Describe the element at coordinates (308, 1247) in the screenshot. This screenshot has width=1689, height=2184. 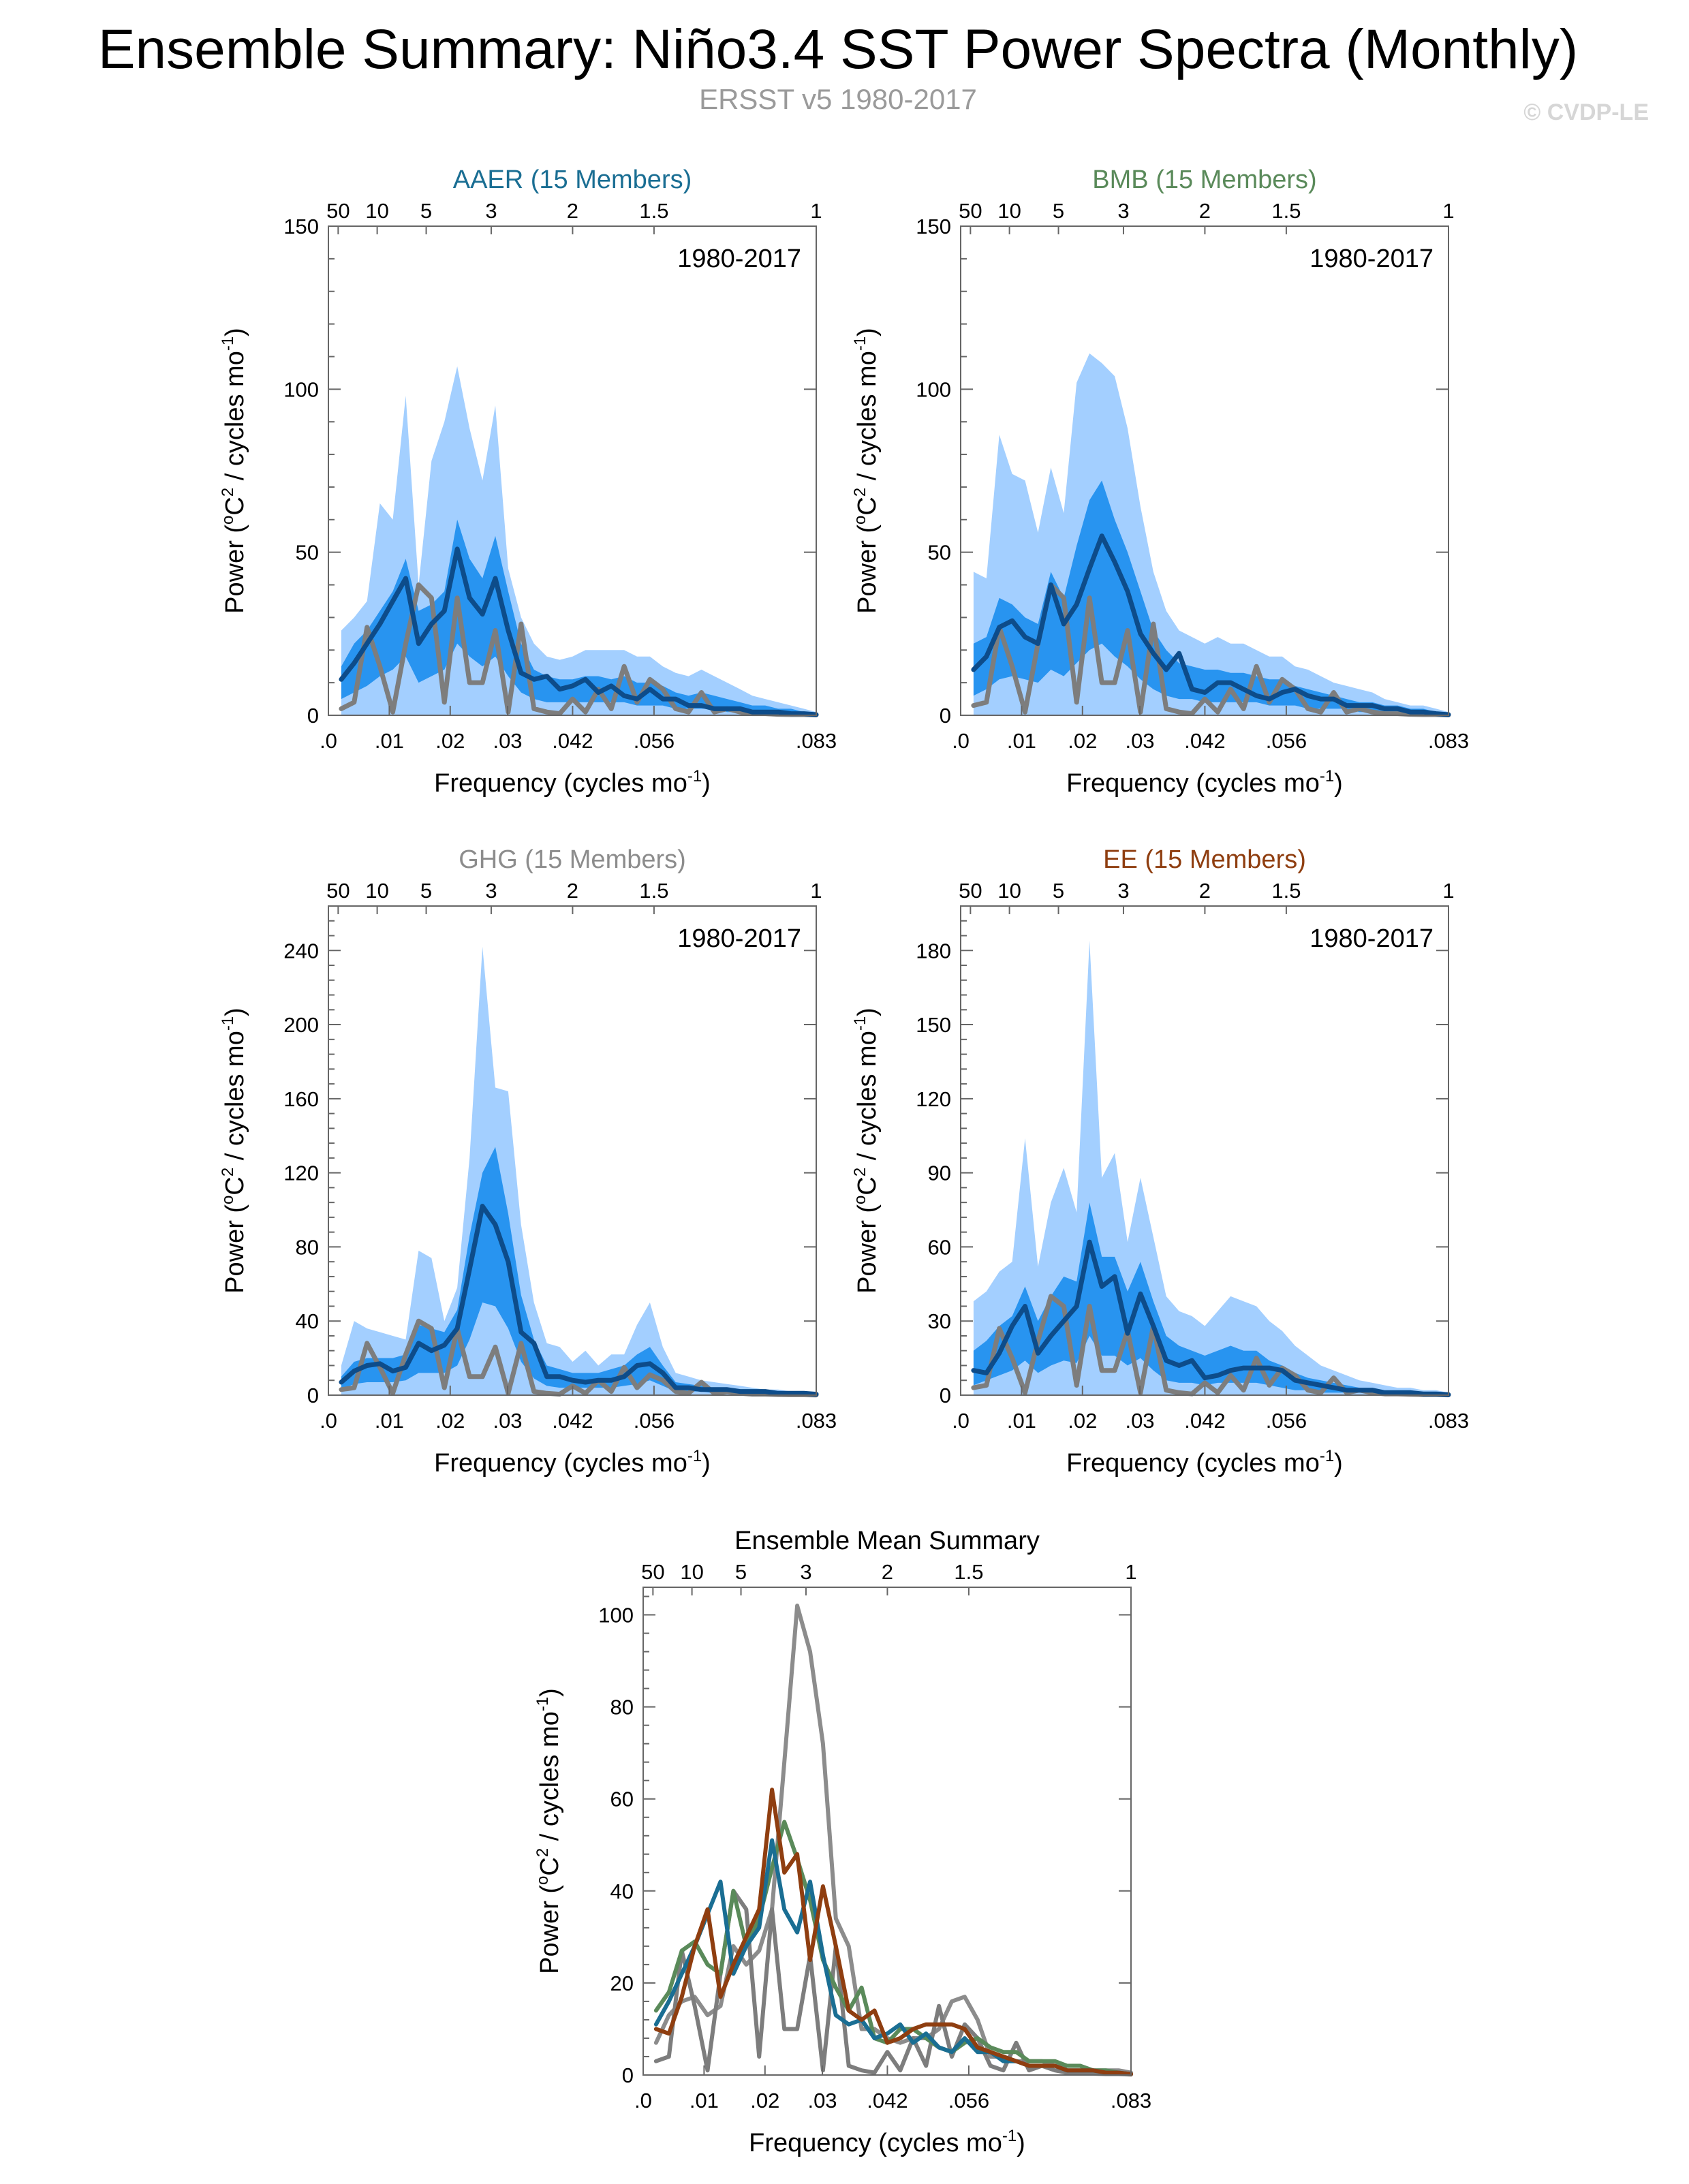
I see `y-tick-label: 80` at that location.